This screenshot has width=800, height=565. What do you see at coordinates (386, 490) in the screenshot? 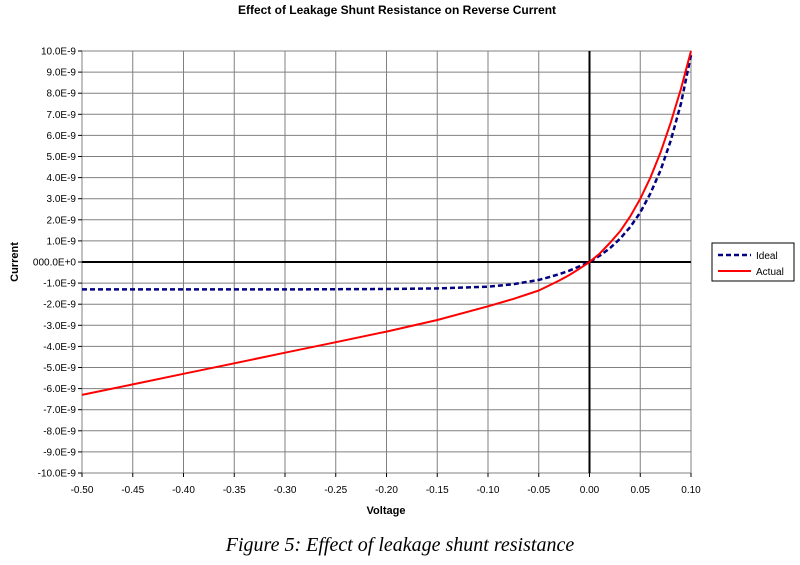
I see `x-tick-label: -0.20` at bounding box center [386, 490].